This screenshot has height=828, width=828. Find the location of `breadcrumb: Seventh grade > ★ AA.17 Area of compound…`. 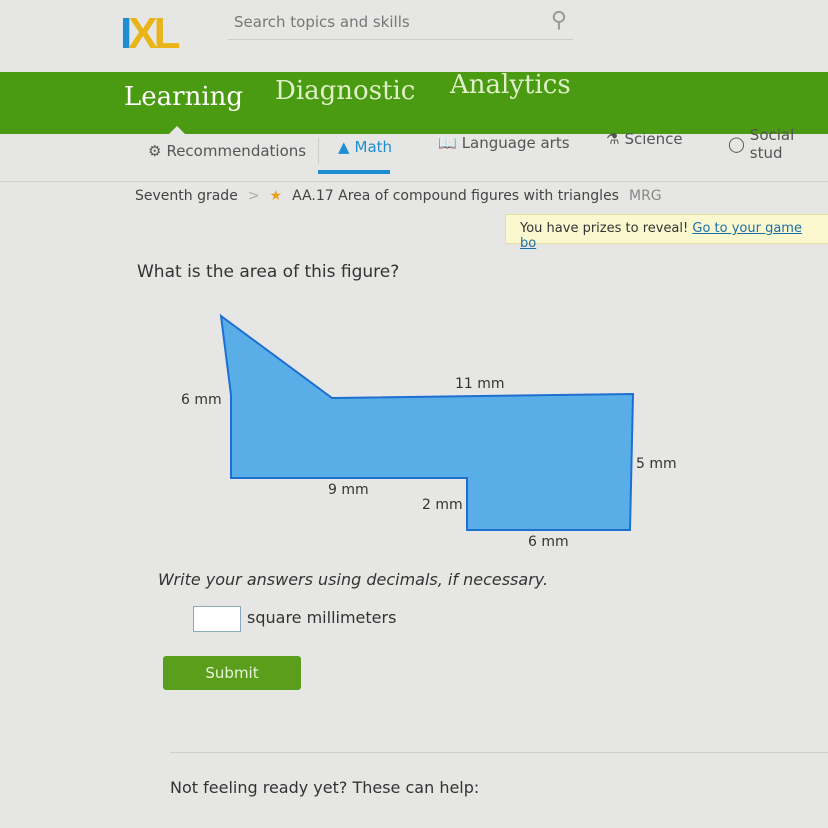

breadcrumb: Seventh grade > ★ AA.17 Area of compound… is located at coordinates (398, 196).